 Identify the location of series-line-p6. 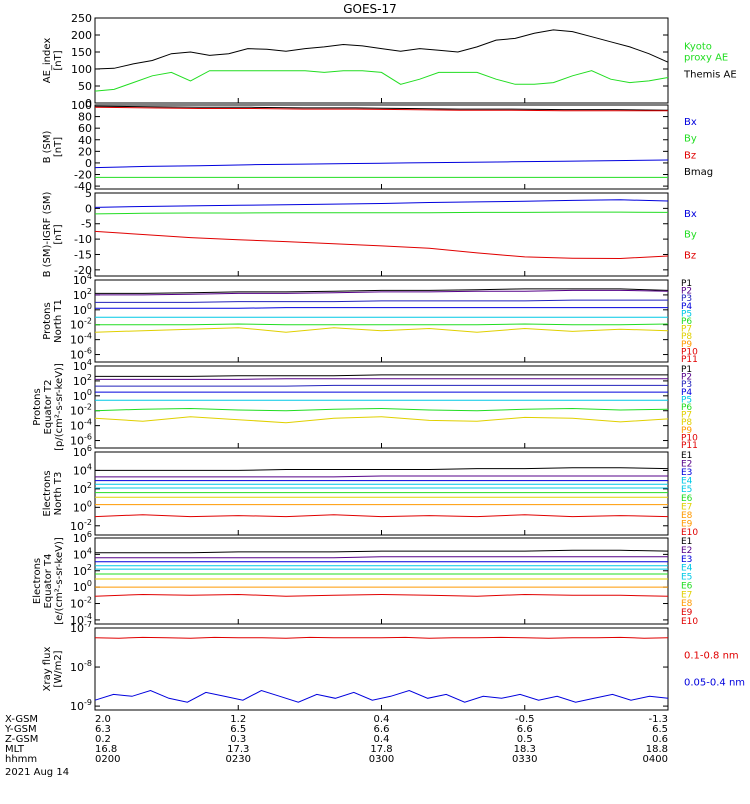
(382, 324).